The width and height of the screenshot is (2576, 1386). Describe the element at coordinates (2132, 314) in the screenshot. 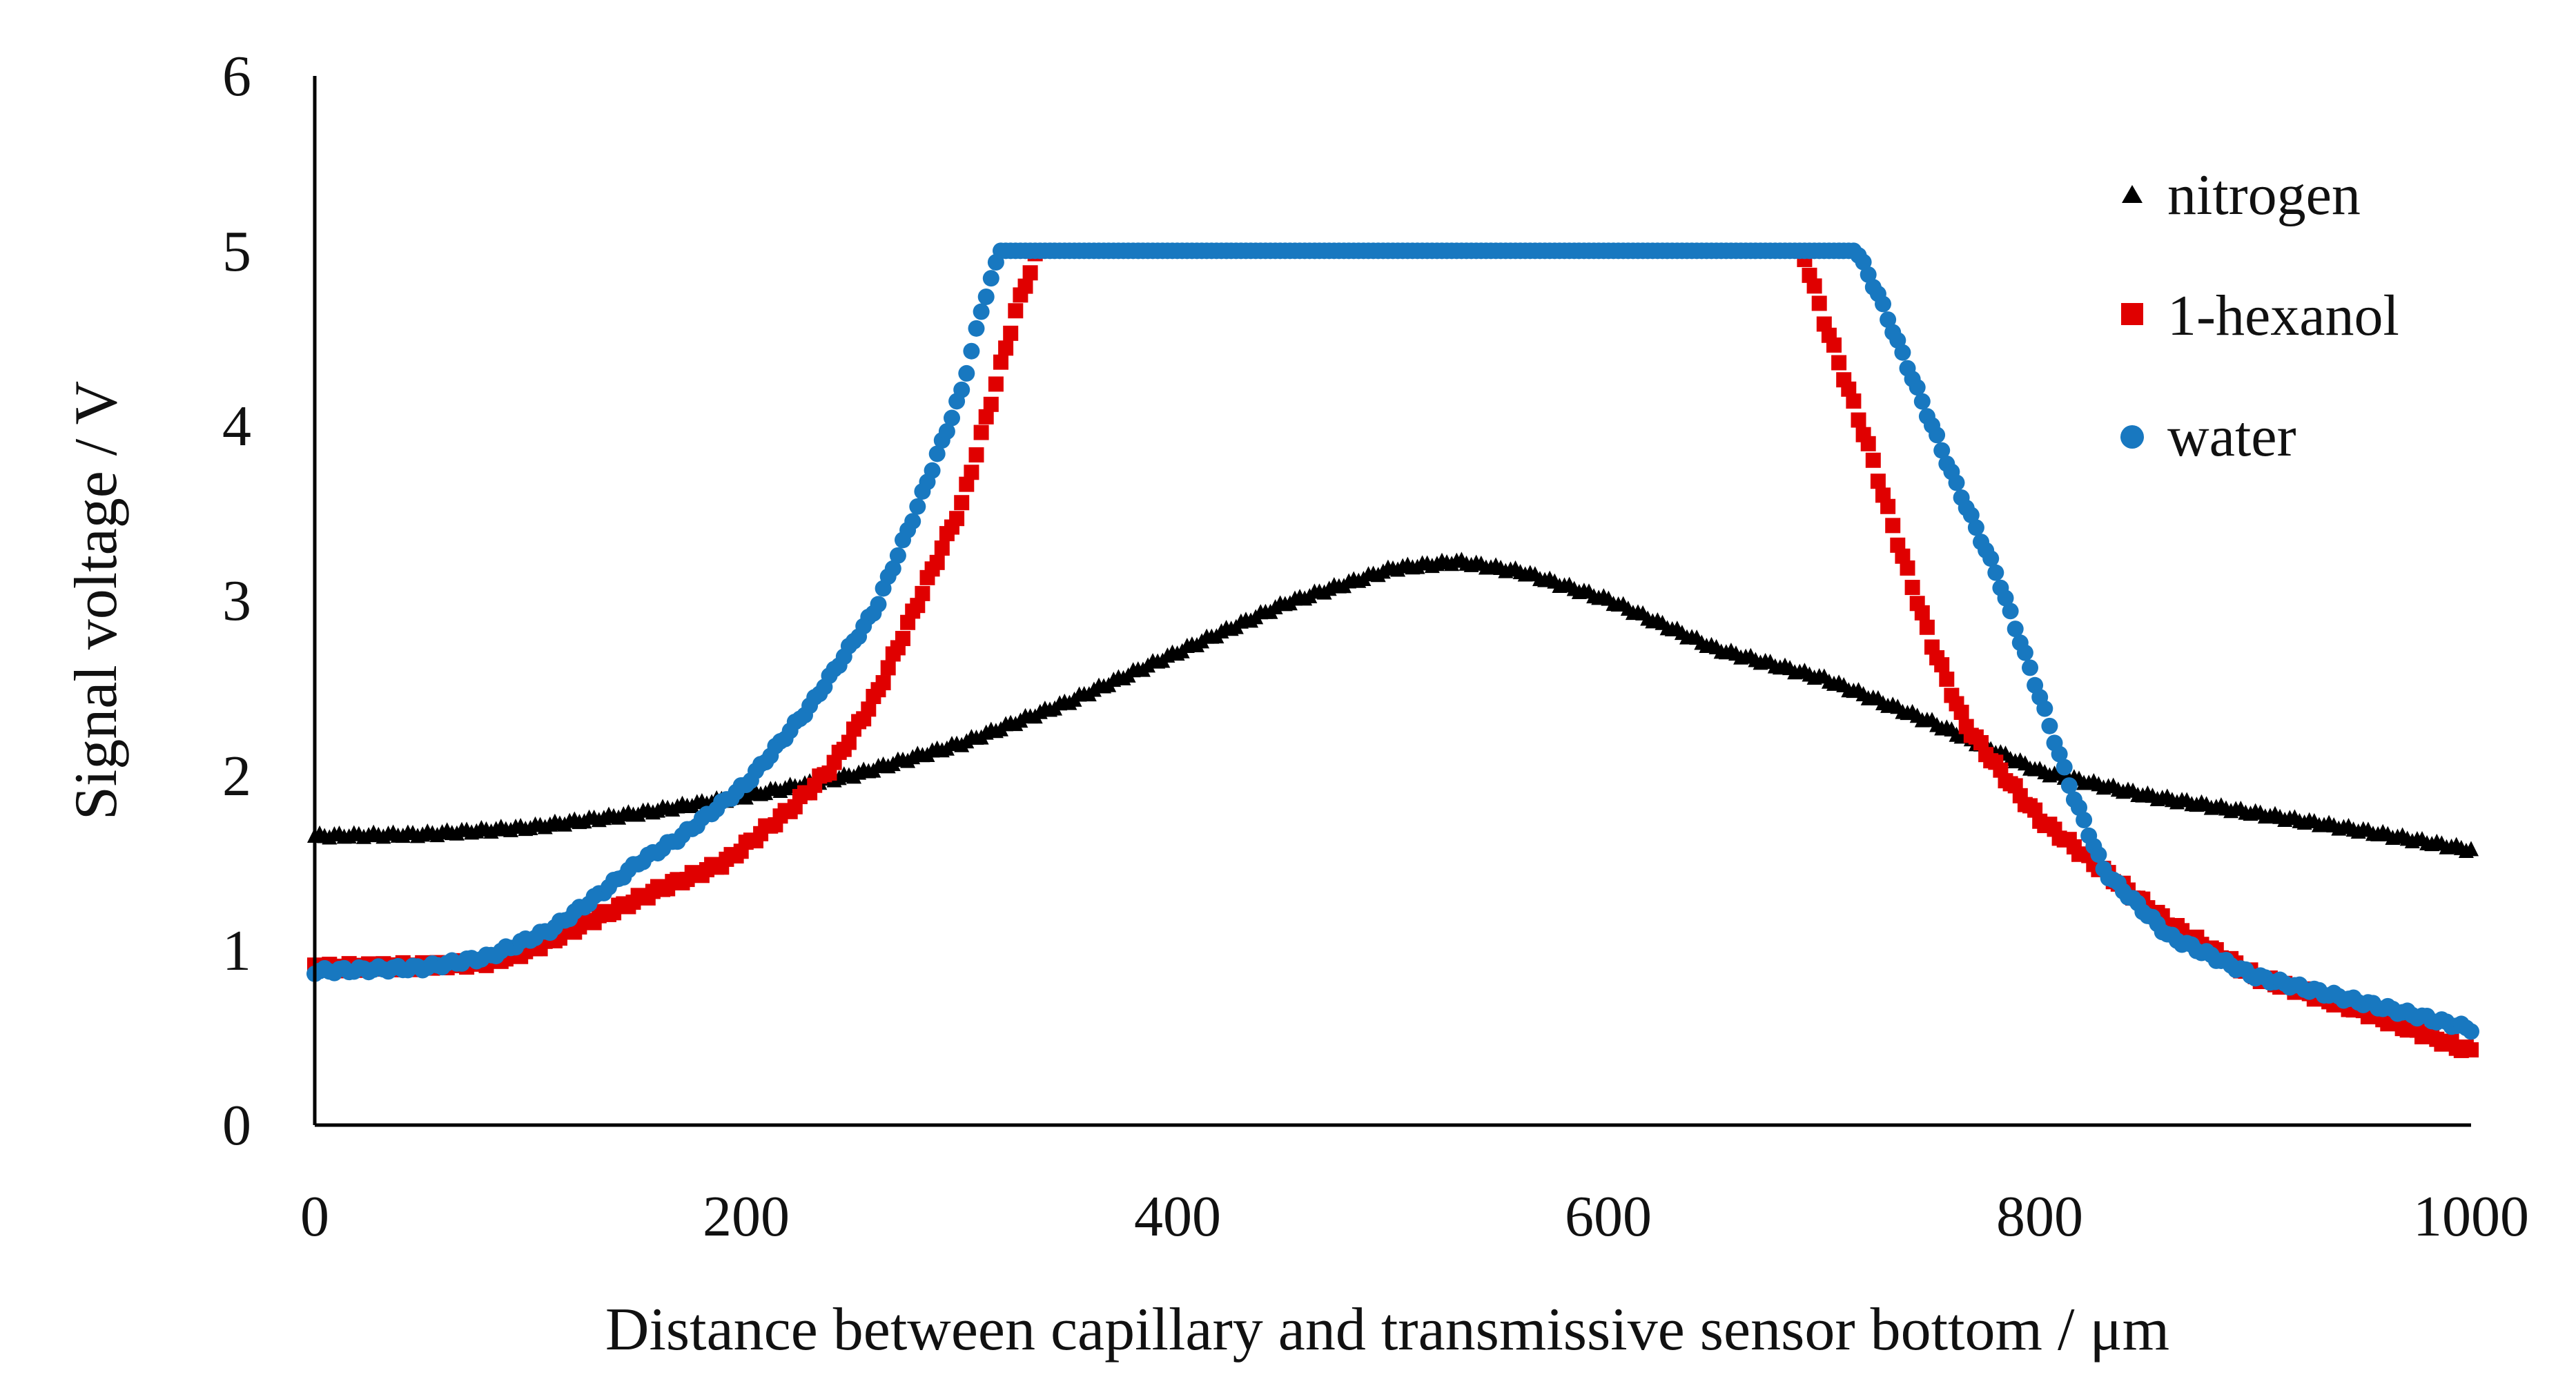

I see `legend-marker-1-hexanol` at that location.